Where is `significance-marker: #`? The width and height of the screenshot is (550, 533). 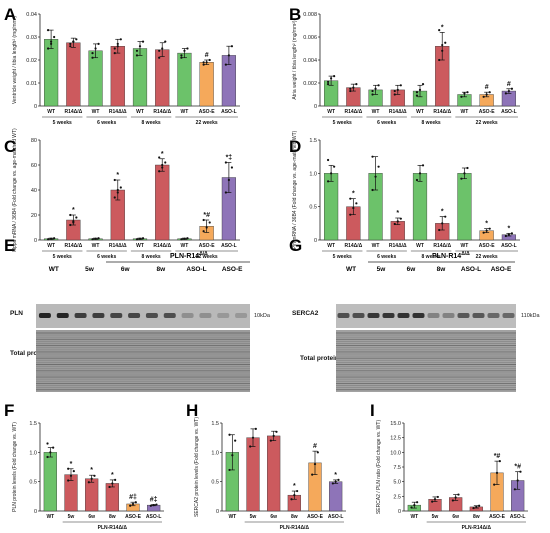
significance-marker: # is located at coordinates (207, 55).